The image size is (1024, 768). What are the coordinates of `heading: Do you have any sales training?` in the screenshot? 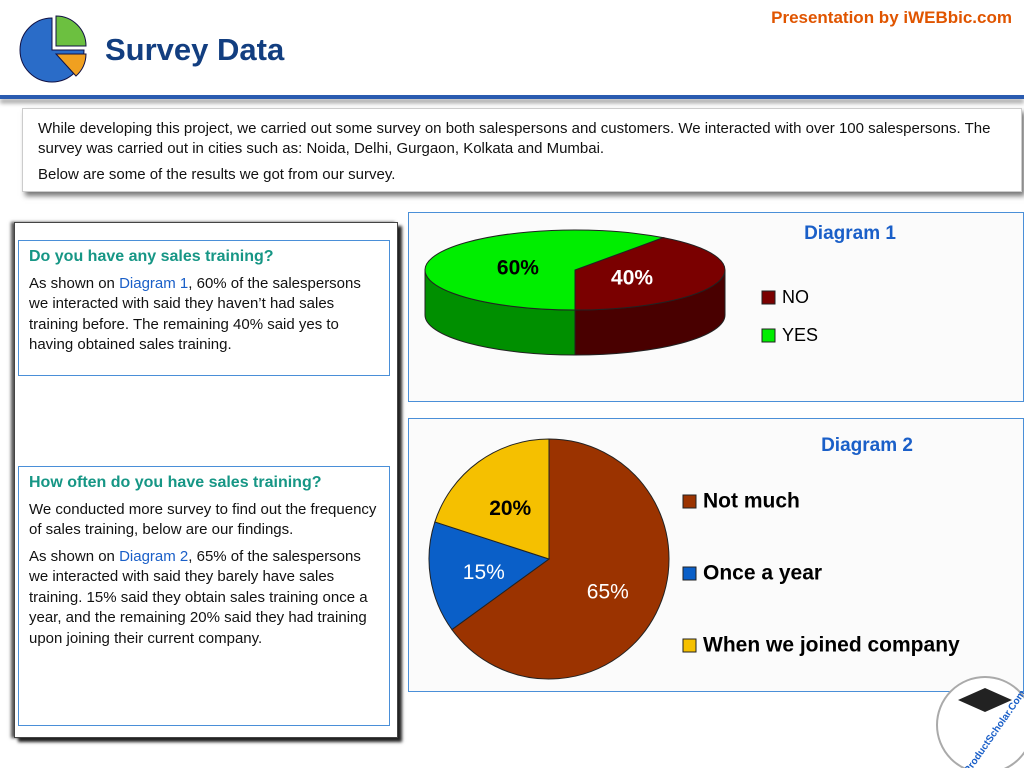 It's located at (151, 256).